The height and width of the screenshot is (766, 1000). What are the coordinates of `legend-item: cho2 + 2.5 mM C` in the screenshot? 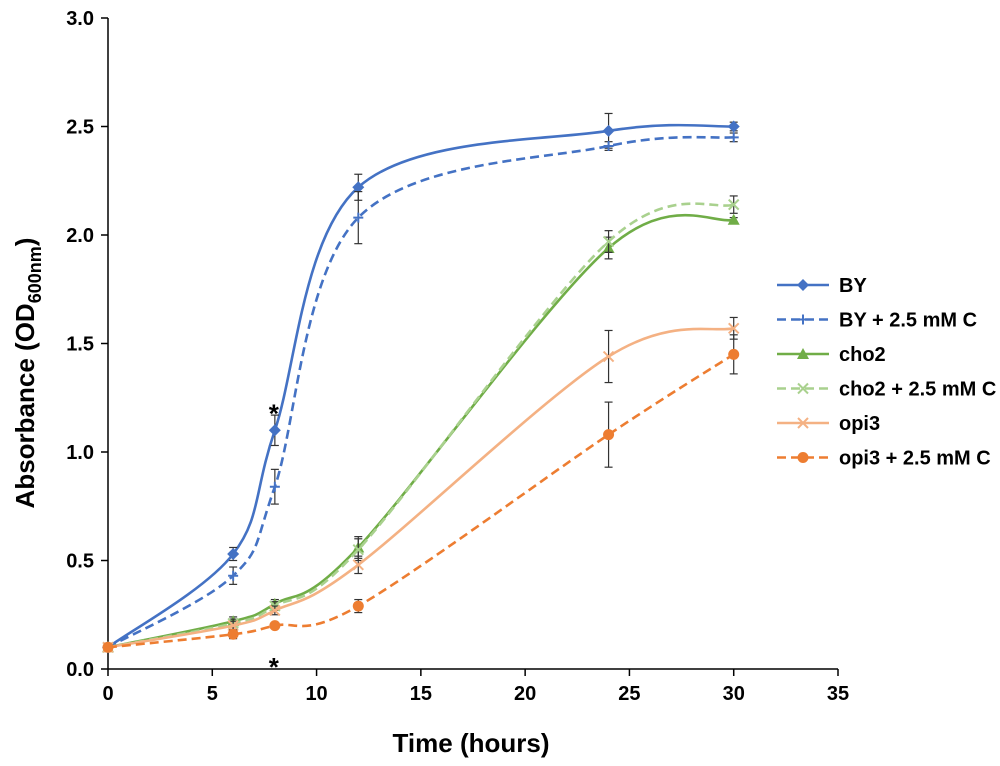 It's located at (886, 390).